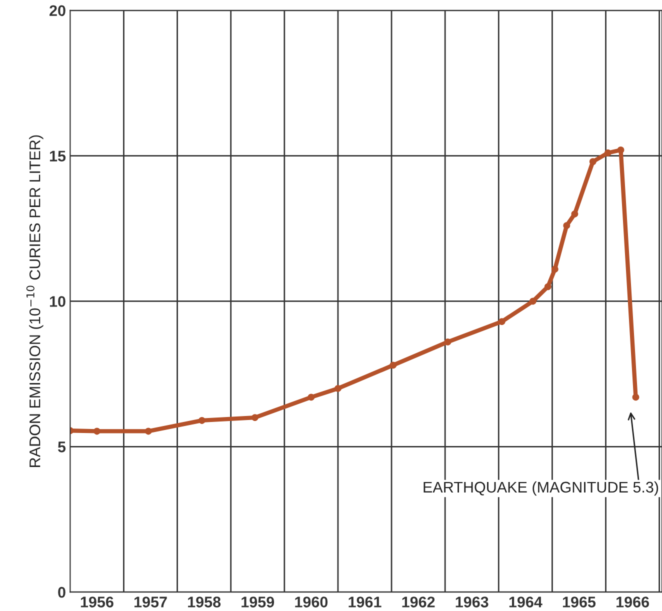 This screenshot has width=662, height=611. I want to click on x-tick-label: 1962, so click(418, 602).